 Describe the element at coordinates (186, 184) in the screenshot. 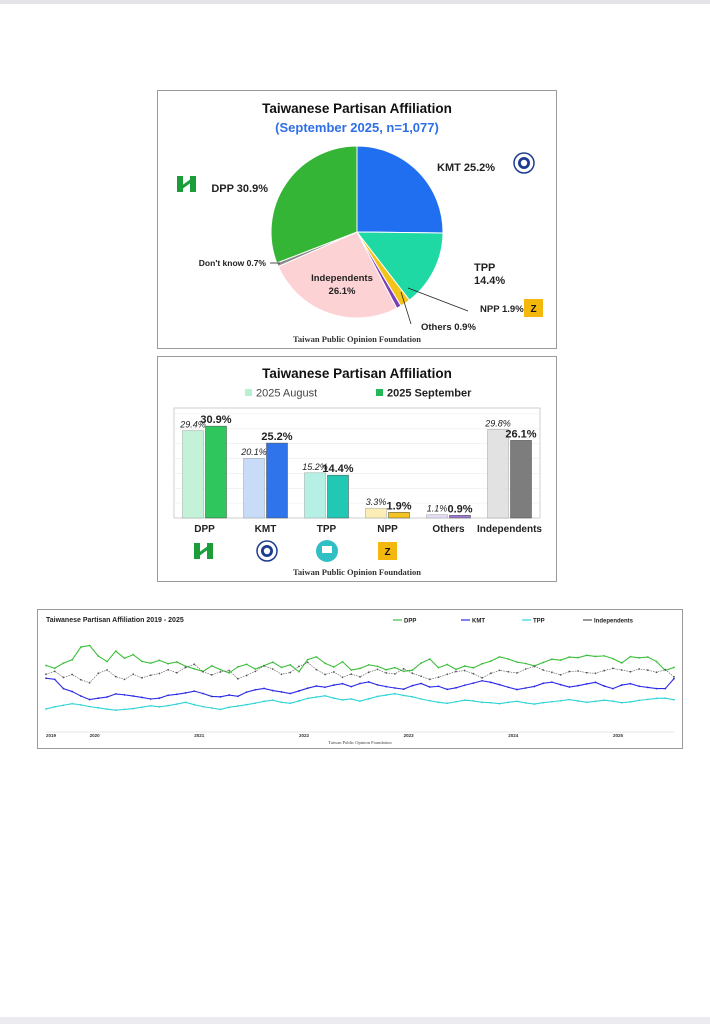

I see `dpp-logo` at that location.